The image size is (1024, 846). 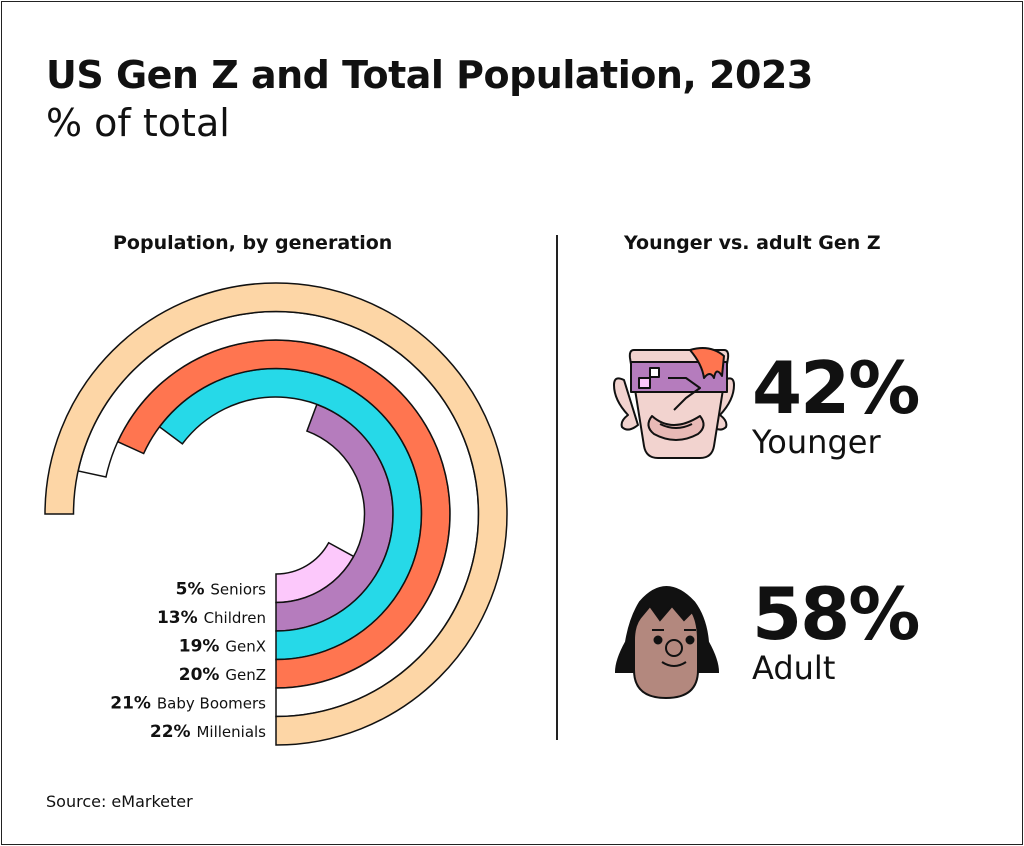 What do you see at coordinates (238, 589) in the screenshot?
I see `category-label: Seniors` at bounding box center [238, 589].